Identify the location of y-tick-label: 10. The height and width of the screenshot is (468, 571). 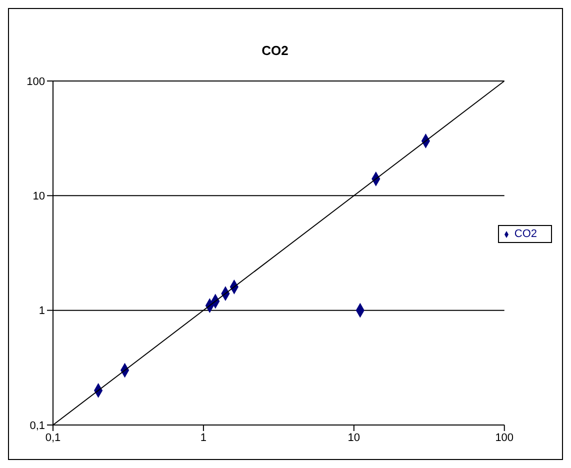
(38, 196).